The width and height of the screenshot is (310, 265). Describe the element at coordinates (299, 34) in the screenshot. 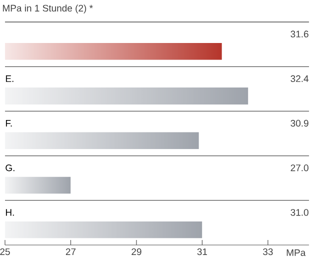

I see `data-label: 31.6` at that location.